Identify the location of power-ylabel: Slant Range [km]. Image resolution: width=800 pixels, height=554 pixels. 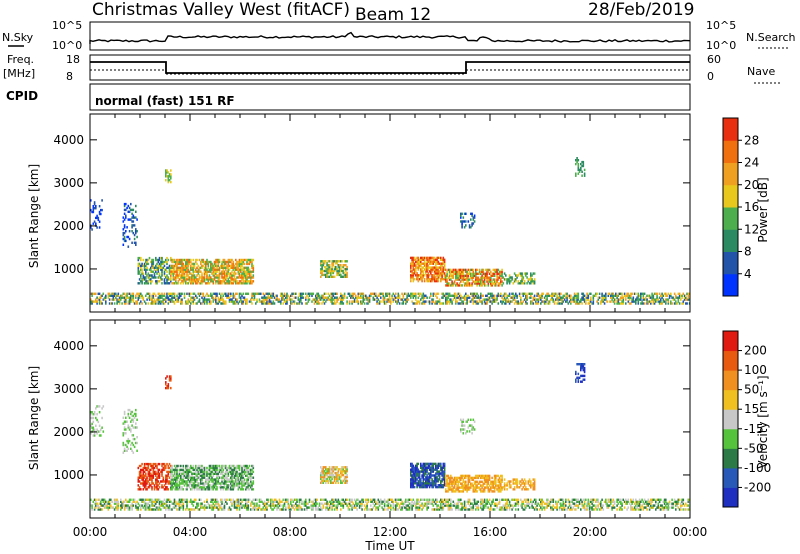
(34, 216).